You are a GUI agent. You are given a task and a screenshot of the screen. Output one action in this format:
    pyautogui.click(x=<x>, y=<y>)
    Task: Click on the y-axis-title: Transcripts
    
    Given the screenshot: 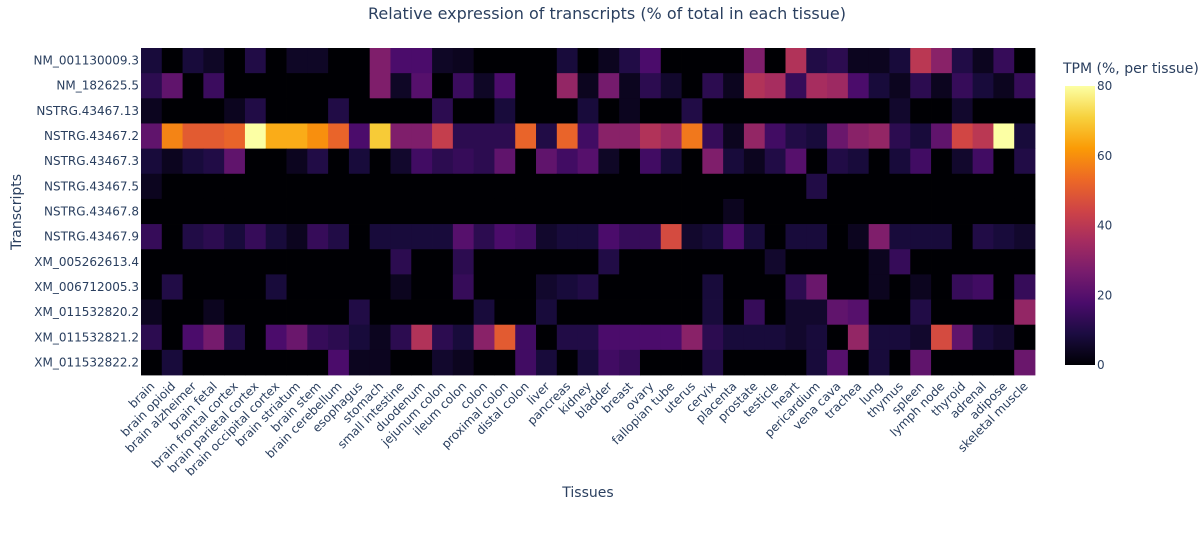 What is the action you would take?
    pyautogui.click(x=17, y=212)
    